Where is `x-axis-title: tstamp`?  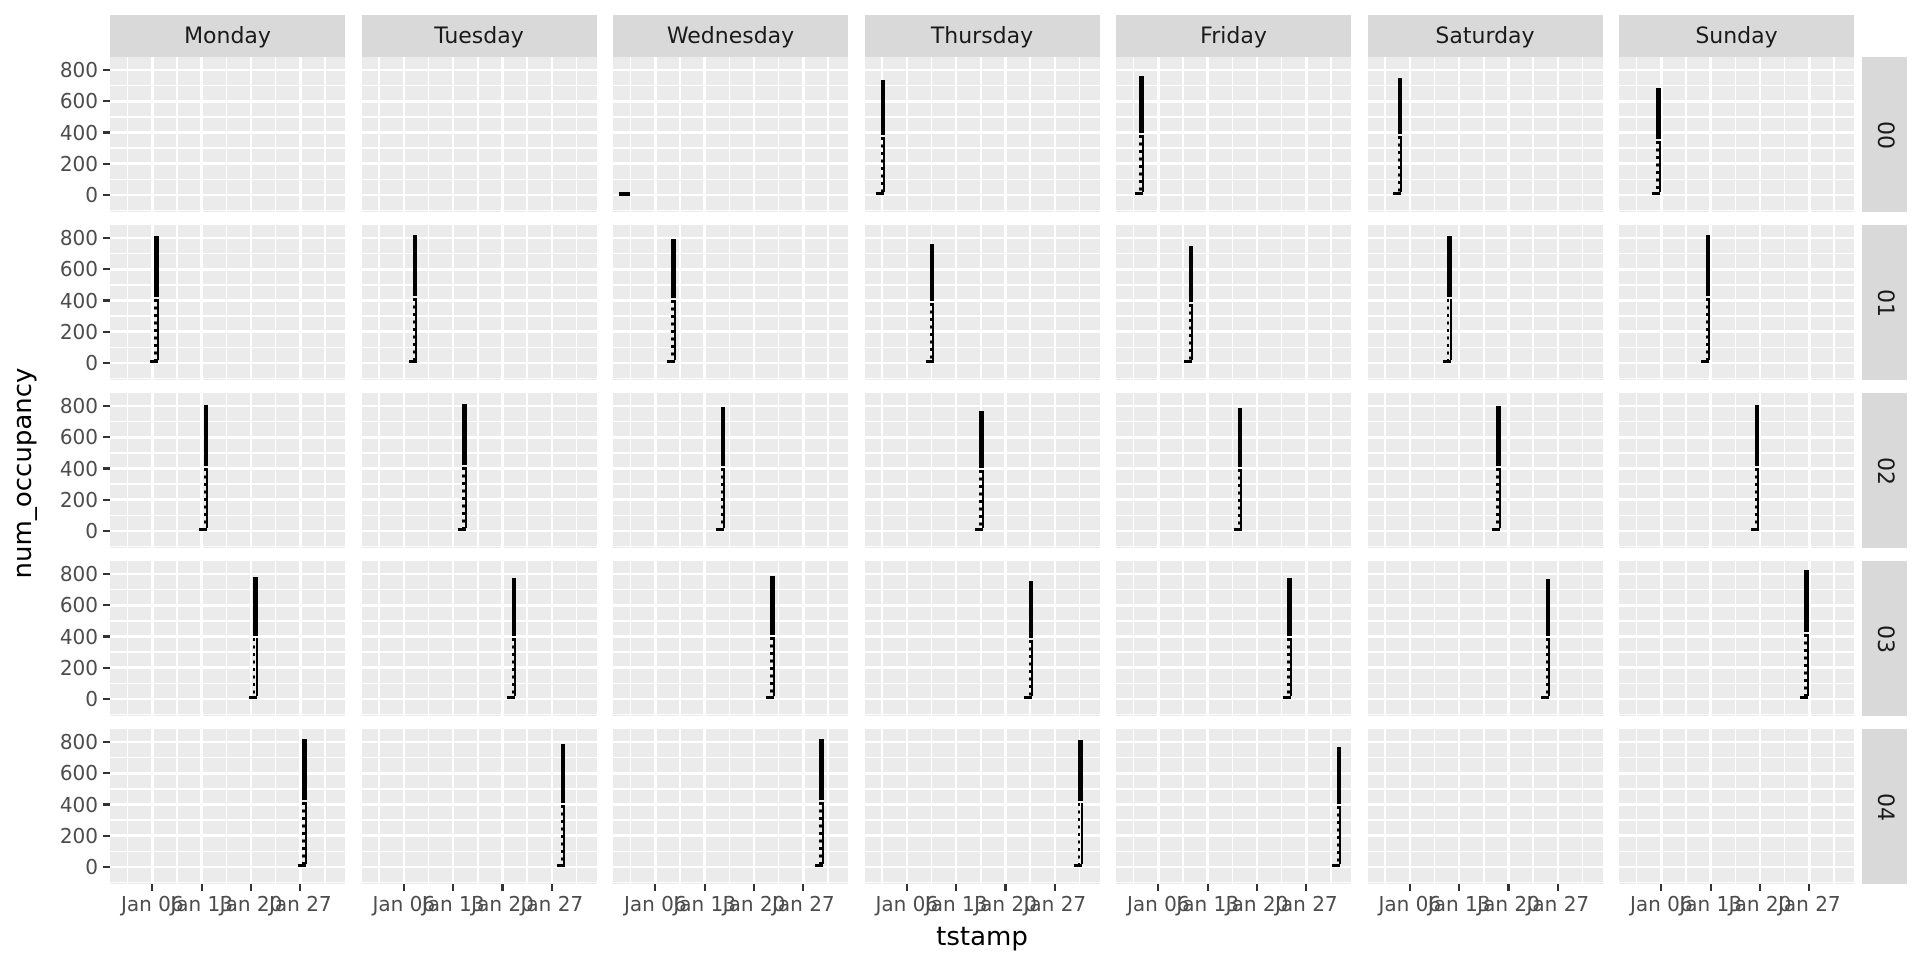 x-axis-title: tstamp is located at coordinates (982, 937).